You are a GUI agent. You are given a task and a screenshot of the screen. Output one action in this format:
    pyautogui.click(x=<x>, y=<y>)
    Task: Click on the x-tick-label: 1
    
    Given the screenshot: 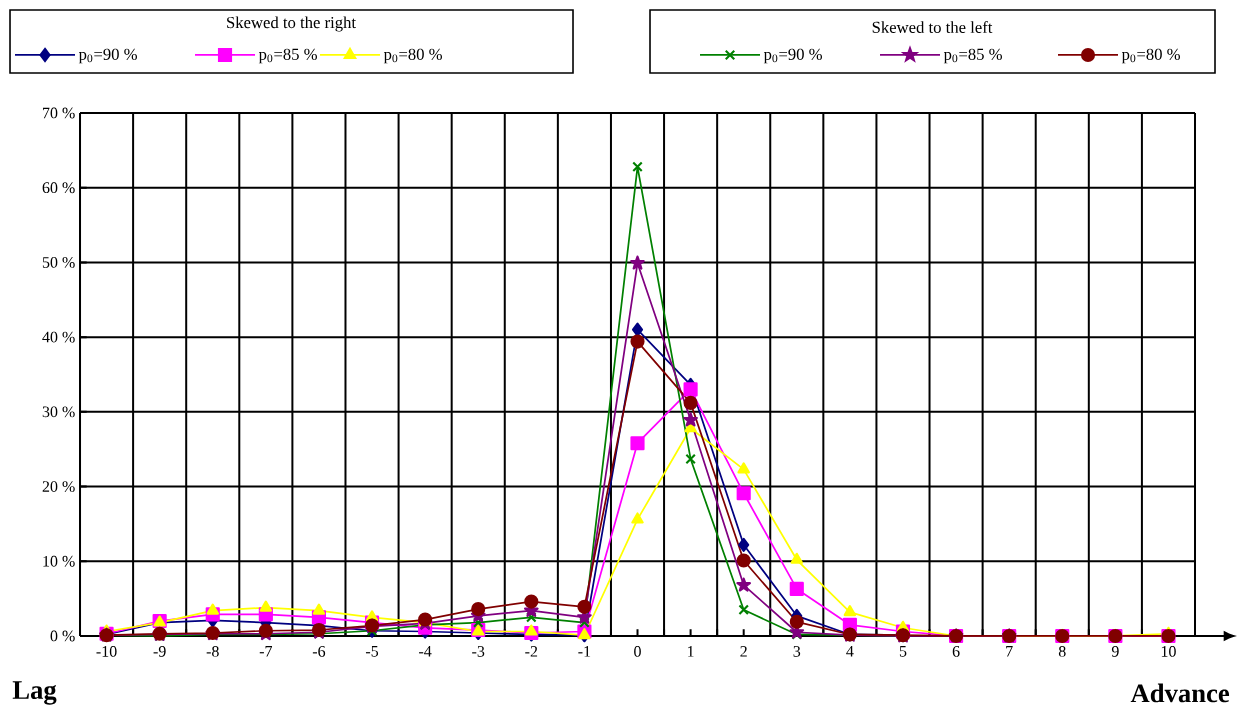 What is the action you would take?
    pyautogui.click(x=691, y=651)
    